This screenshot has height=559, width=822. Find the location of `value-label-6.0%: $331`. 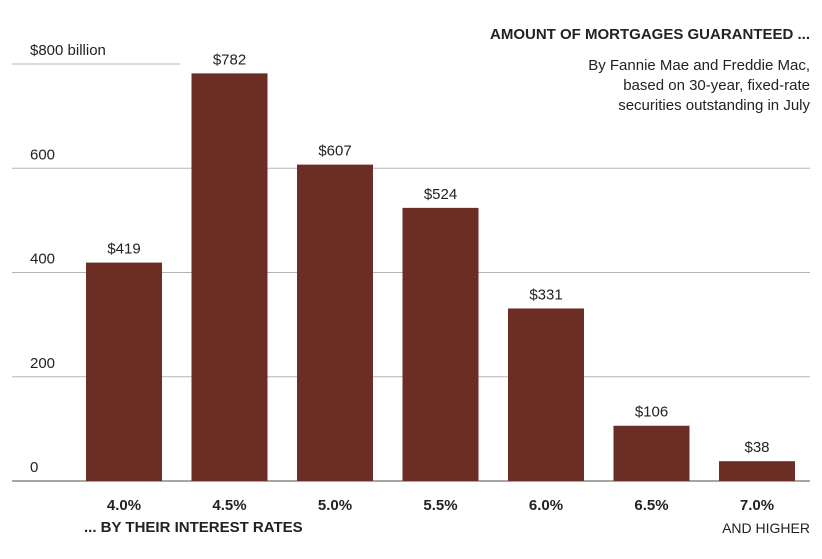

value-label-6.0%: $331 is located at coordinates (545, 294).